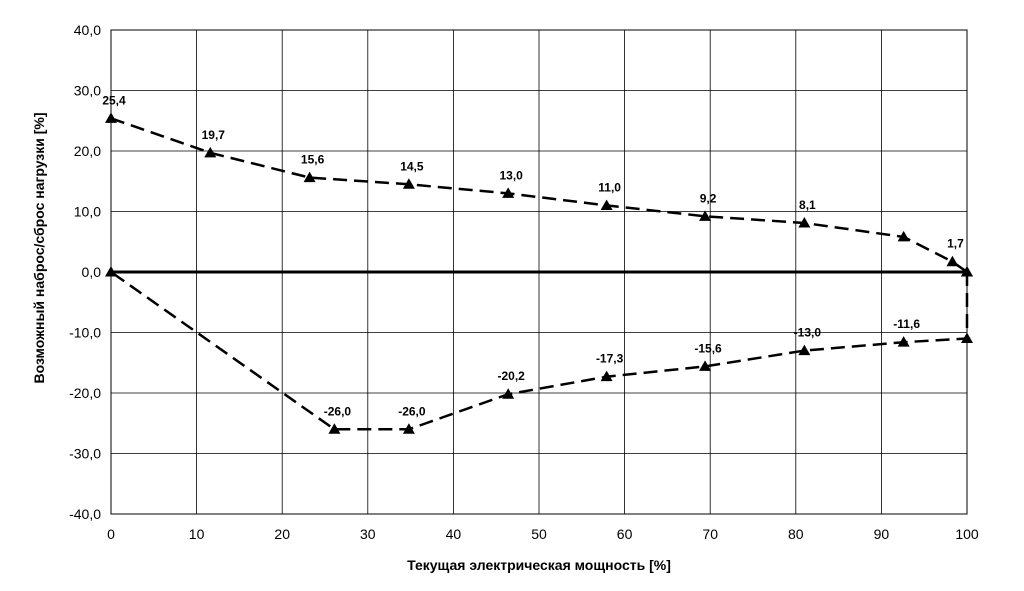 This screenshot has height=591, width=1024. Describe the element at coordinates (85, 393) in the screenshot. I see `y-tick-label: -20,0` at that location.